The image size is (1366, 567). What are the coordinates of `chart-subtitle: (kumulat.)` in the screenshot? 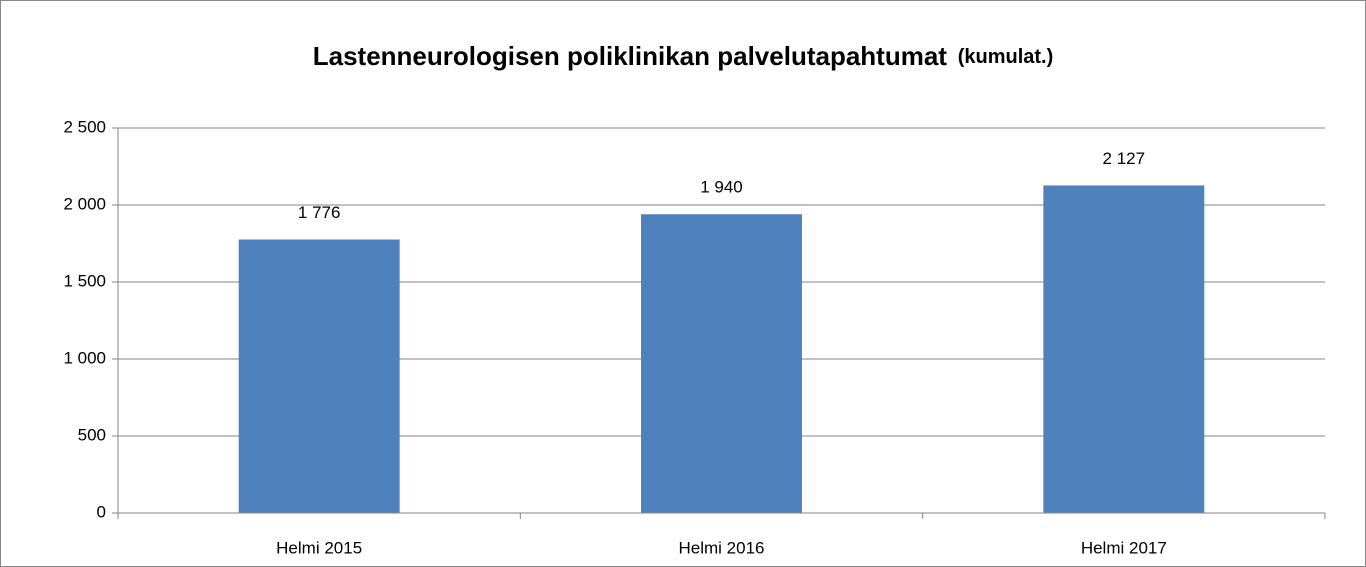 It's located at (1006, 57).